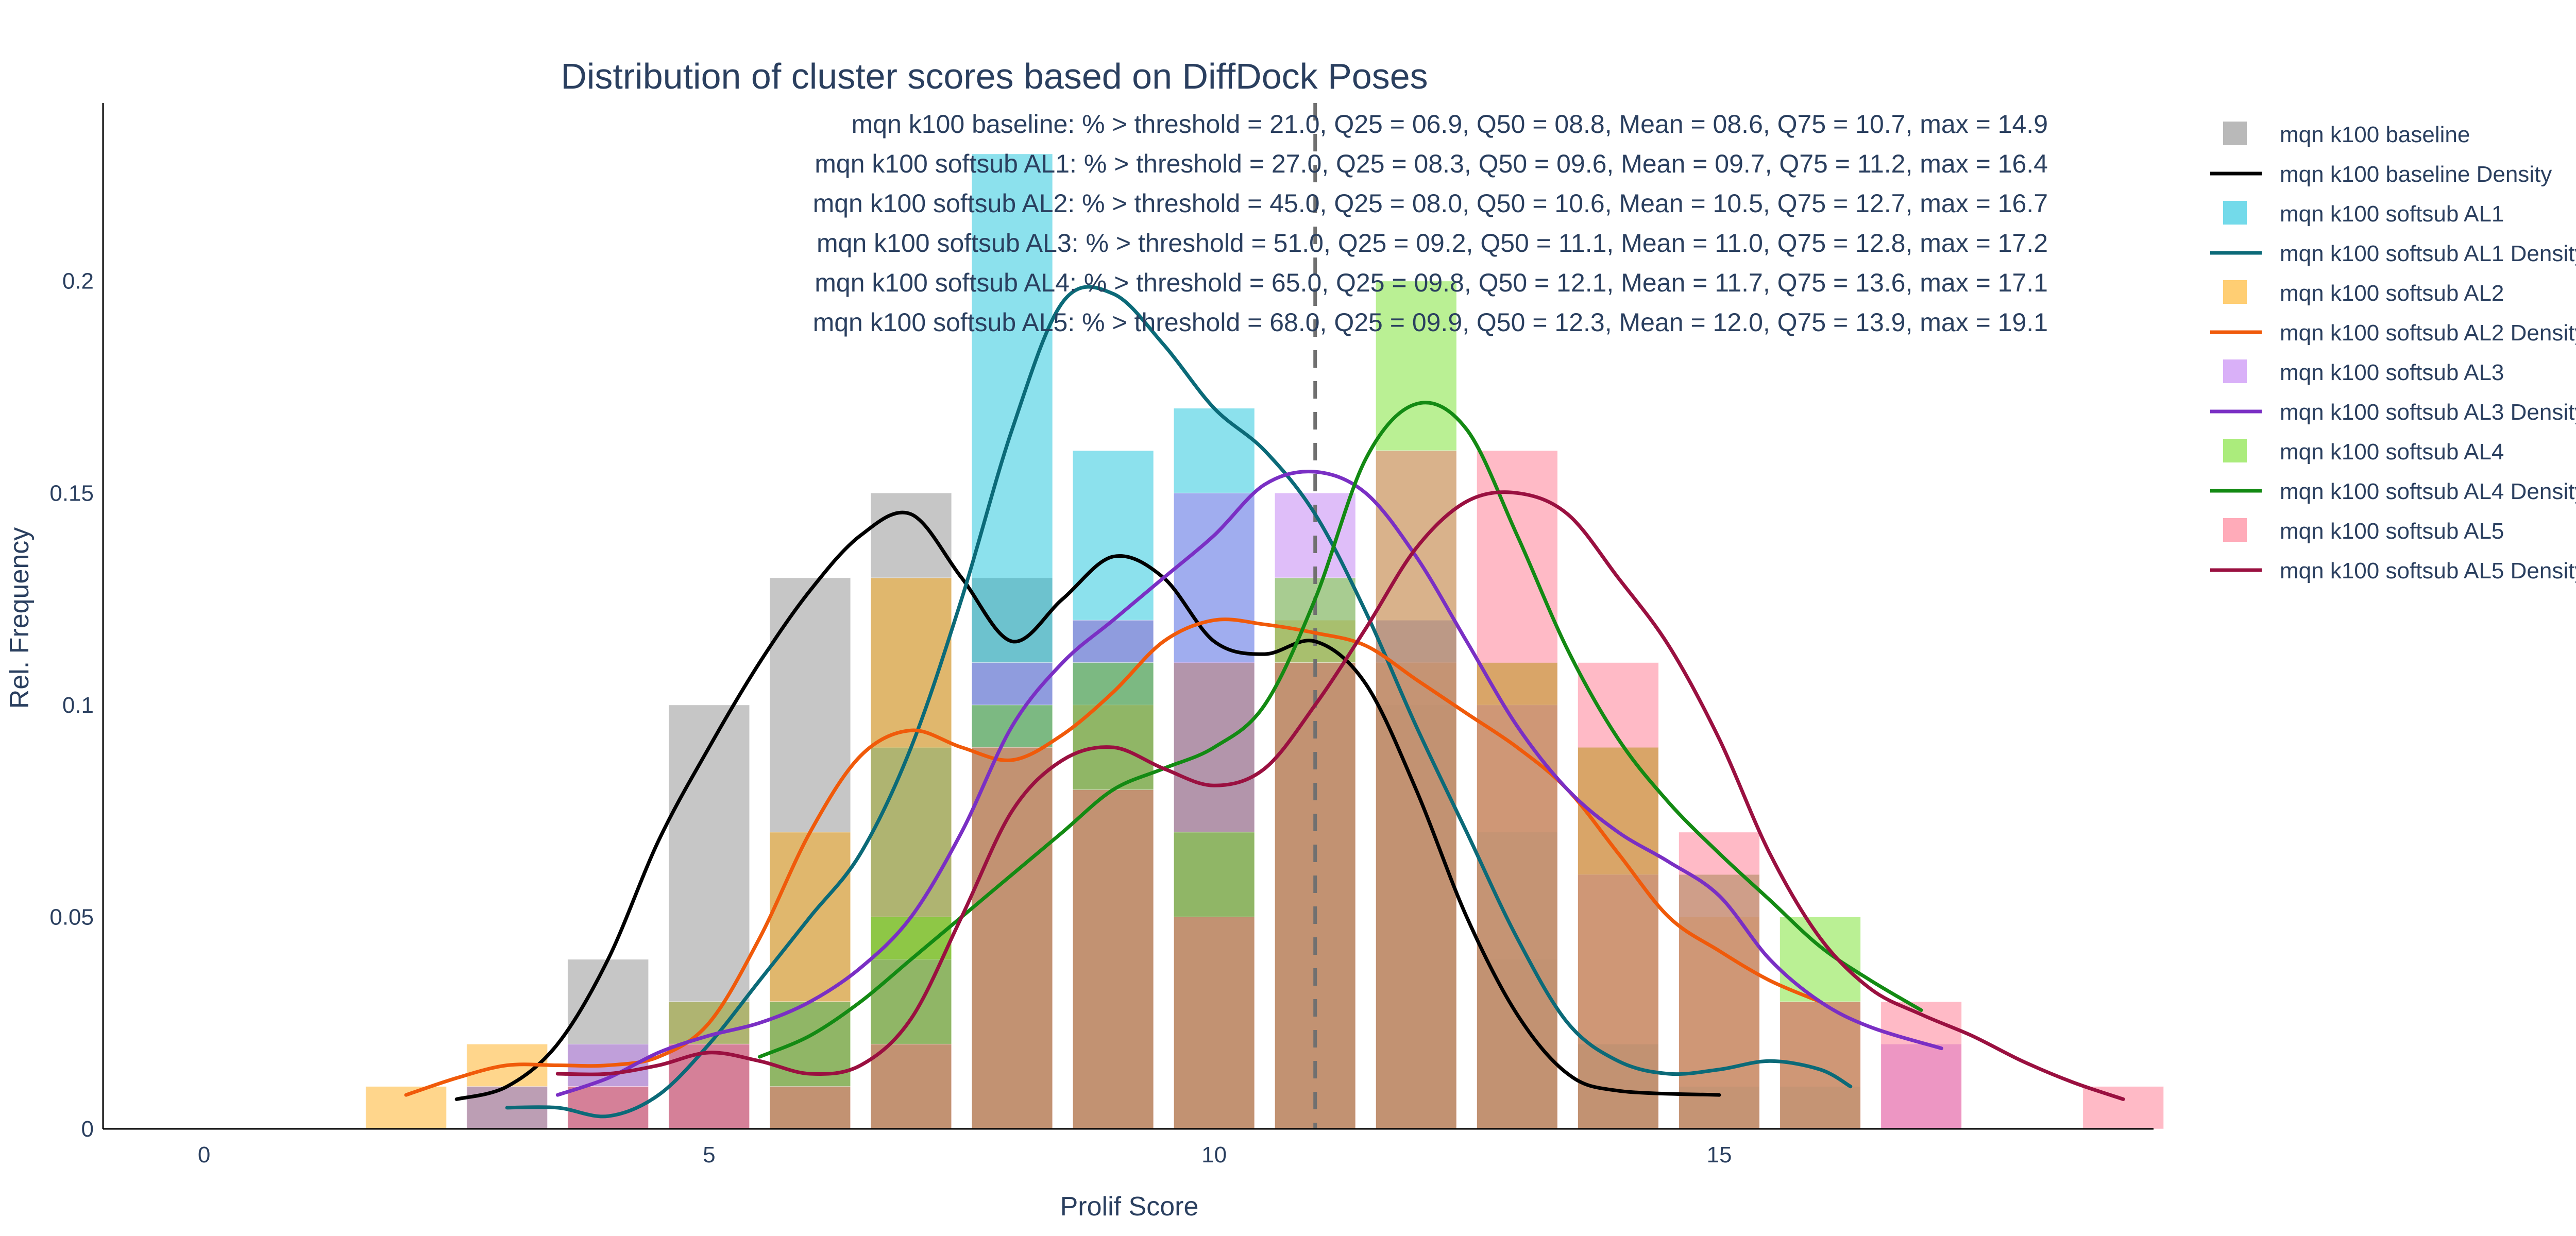  I want to click on y-axis-title: Rel. Frequency, so click(20, 618).